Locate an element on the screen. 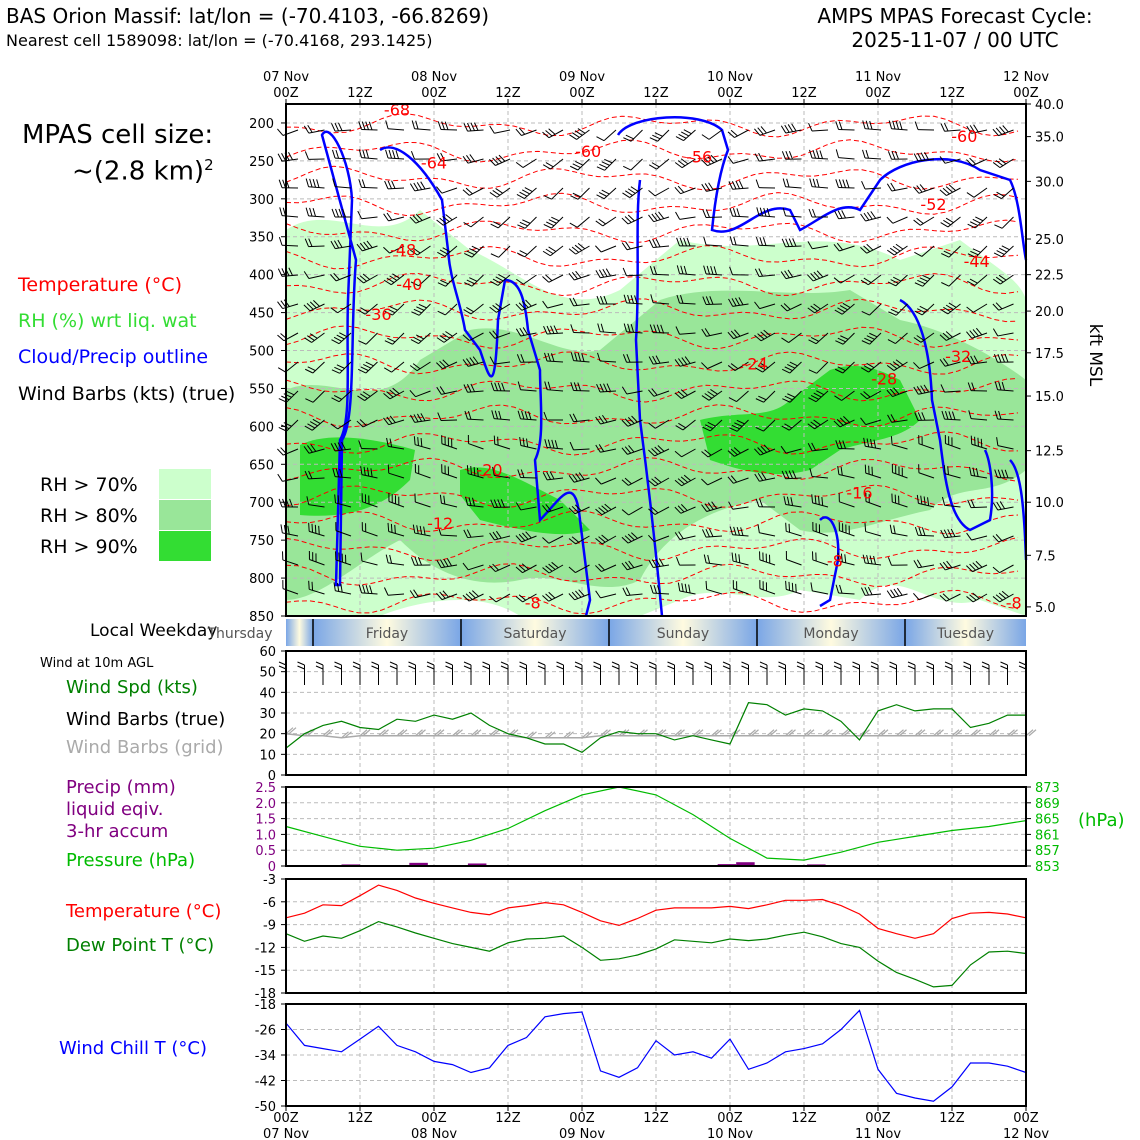 The width and height of the screenshot is (1140, 1140). kft-tick-label: 10.0 is located at coordinates (1049, 503).